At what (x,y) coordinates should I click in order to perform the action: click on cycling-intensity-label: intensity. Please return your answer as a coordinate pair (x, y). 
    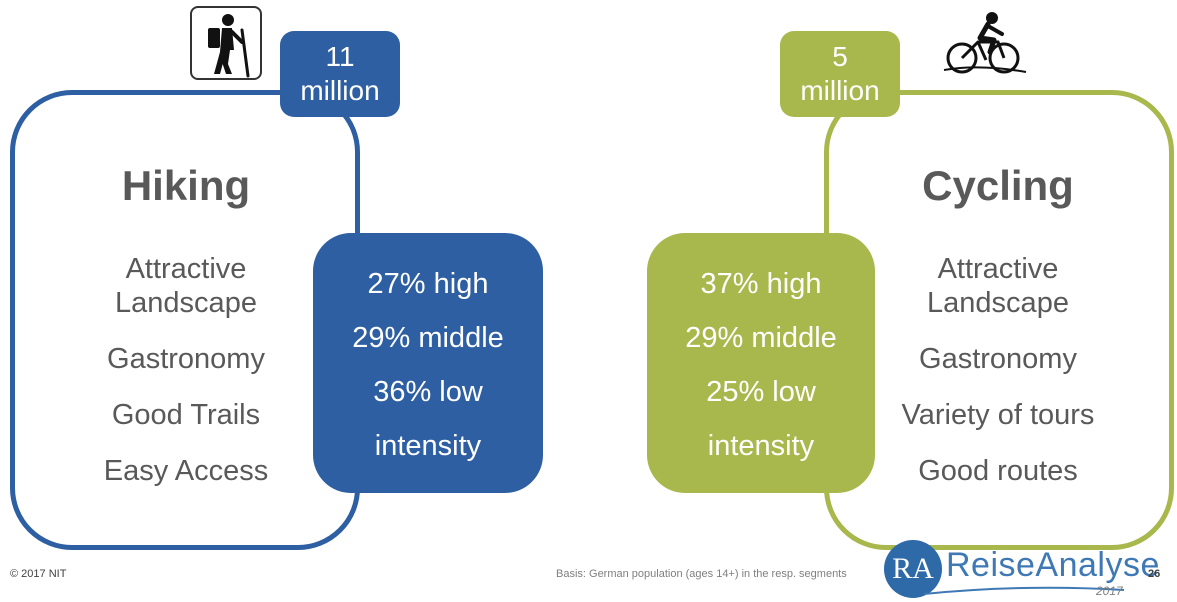
    Looking at the image, I should click on (761, 446).